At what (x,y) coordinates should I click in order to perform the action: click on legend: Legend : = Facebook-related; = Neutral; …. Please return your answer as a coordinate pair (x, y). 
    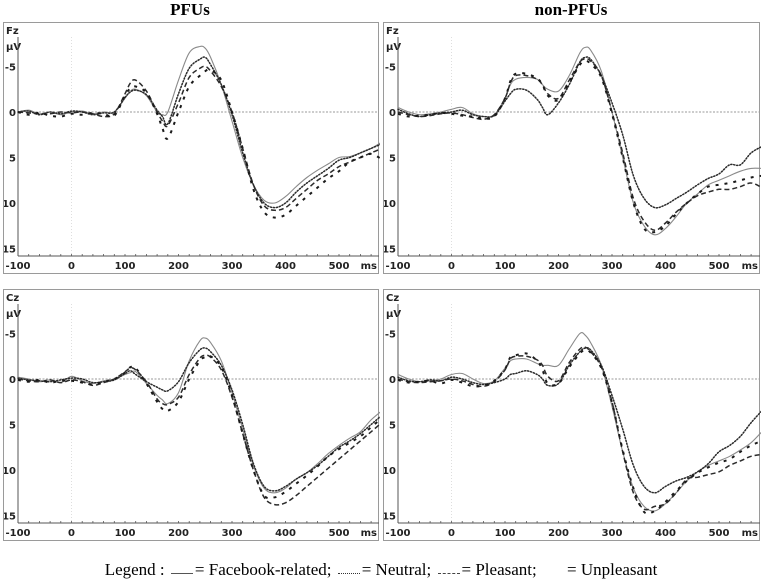
    Looking at the image, I should click on (381, 570).